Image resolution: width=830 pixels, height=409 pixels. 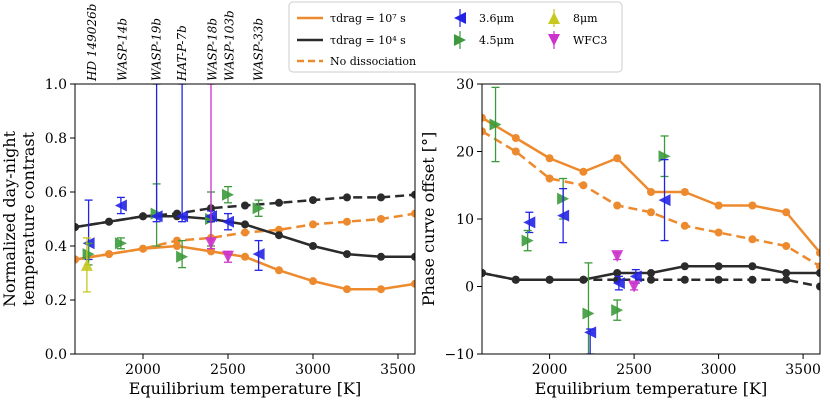 I want to click on y-tick-label: 0, so click(x=469, y=288).